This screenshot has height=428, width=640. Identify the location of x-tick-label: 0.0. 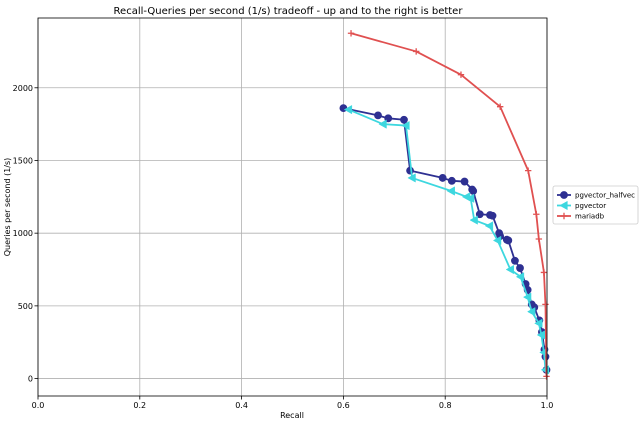
(38, 405).